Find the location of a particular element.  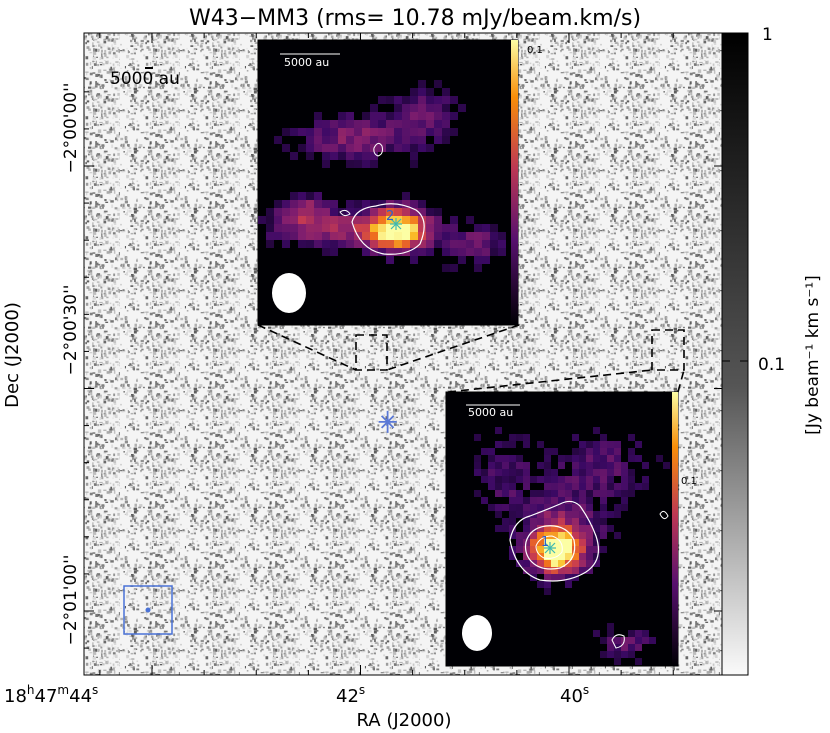

inset1-contour-mid is located at coordinates (550, 547).